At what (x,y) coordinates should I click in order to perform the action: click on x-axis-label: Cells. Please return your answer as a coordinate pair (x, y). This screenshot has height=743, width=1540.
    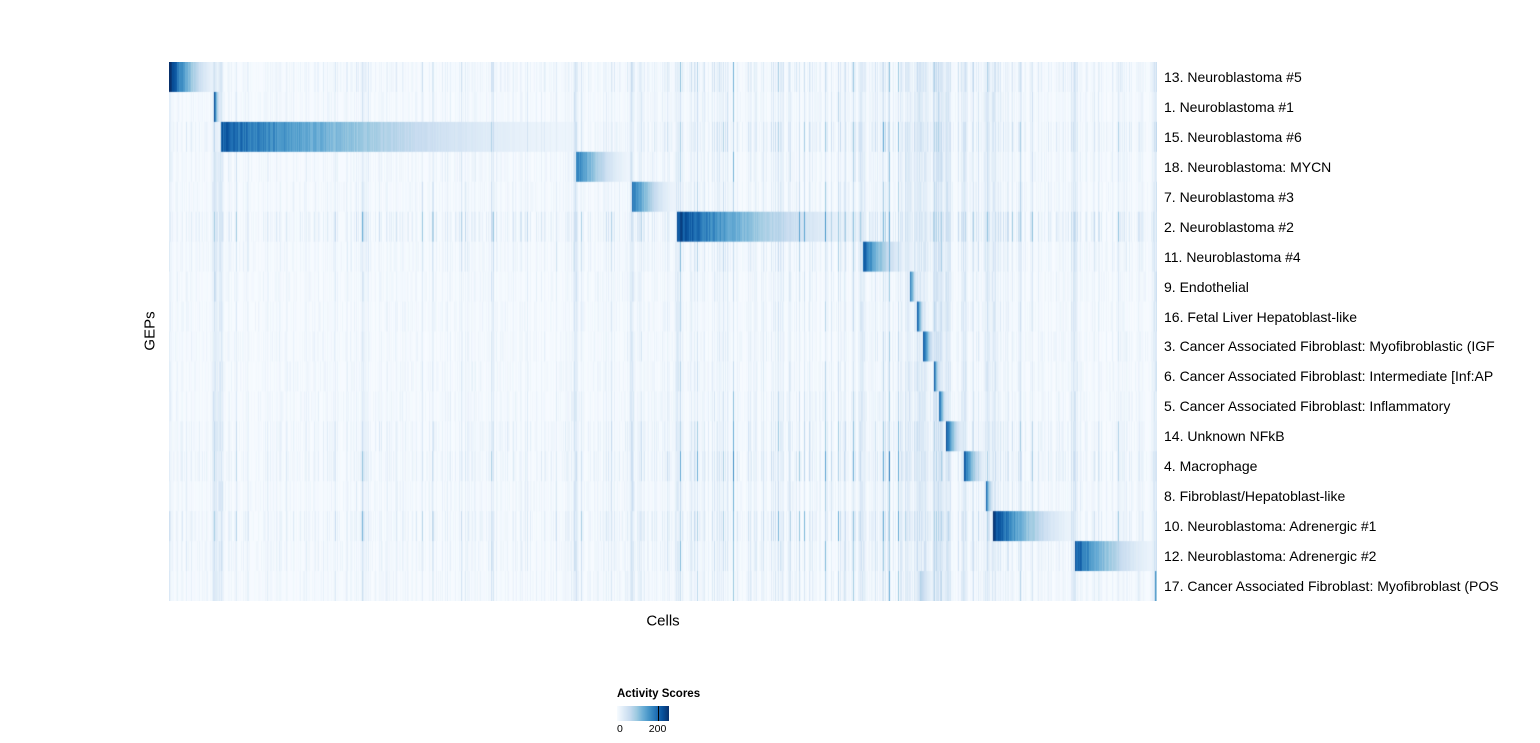
    Looking at the image, I should click on (663, 621).